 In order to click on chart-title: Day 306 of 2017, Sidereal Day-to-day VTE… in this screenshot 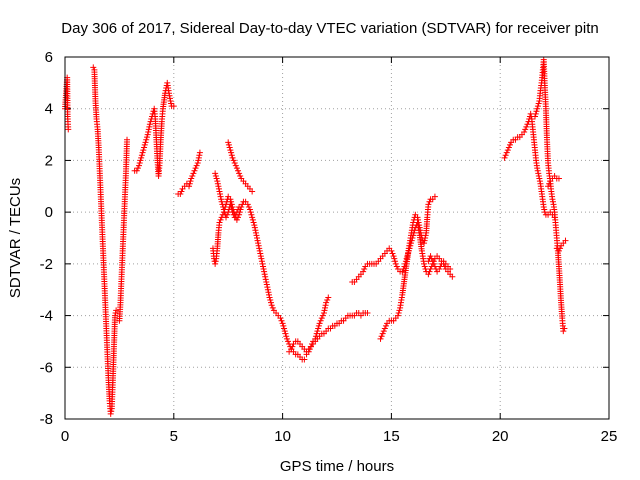, I will do `click(329, 28)`.